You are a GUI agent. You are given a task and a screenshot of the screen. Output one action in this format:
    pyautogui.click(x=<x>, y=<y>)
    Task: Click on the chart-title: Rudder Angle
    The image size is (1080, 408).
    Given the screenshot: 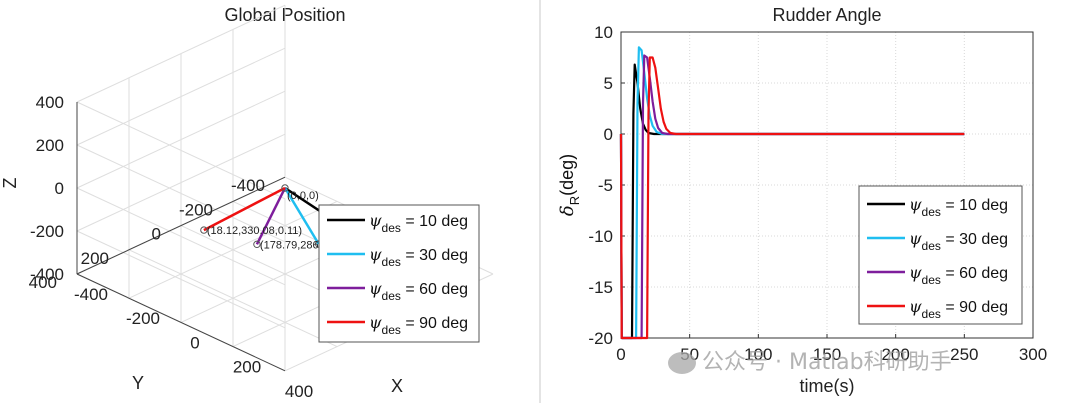 What is the action you would take?
    pyautogui.click(x=826, y=15)
    